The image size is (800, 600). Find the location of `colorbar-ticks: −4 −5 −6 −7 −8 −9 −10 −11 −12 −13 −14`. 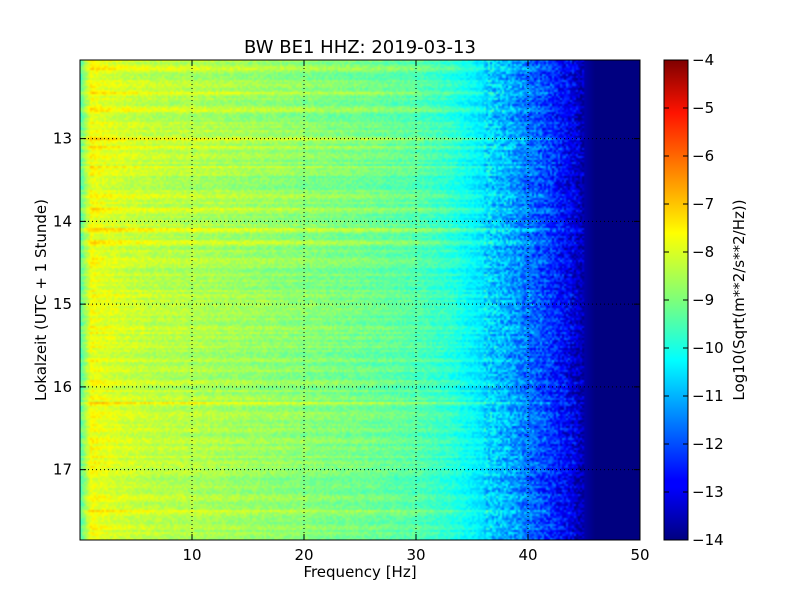

colorbar-ticks: −4 −5 −6 −7 −8 −9 −10 −11 −12 −13 −14 is located at coordinates (694, 300).